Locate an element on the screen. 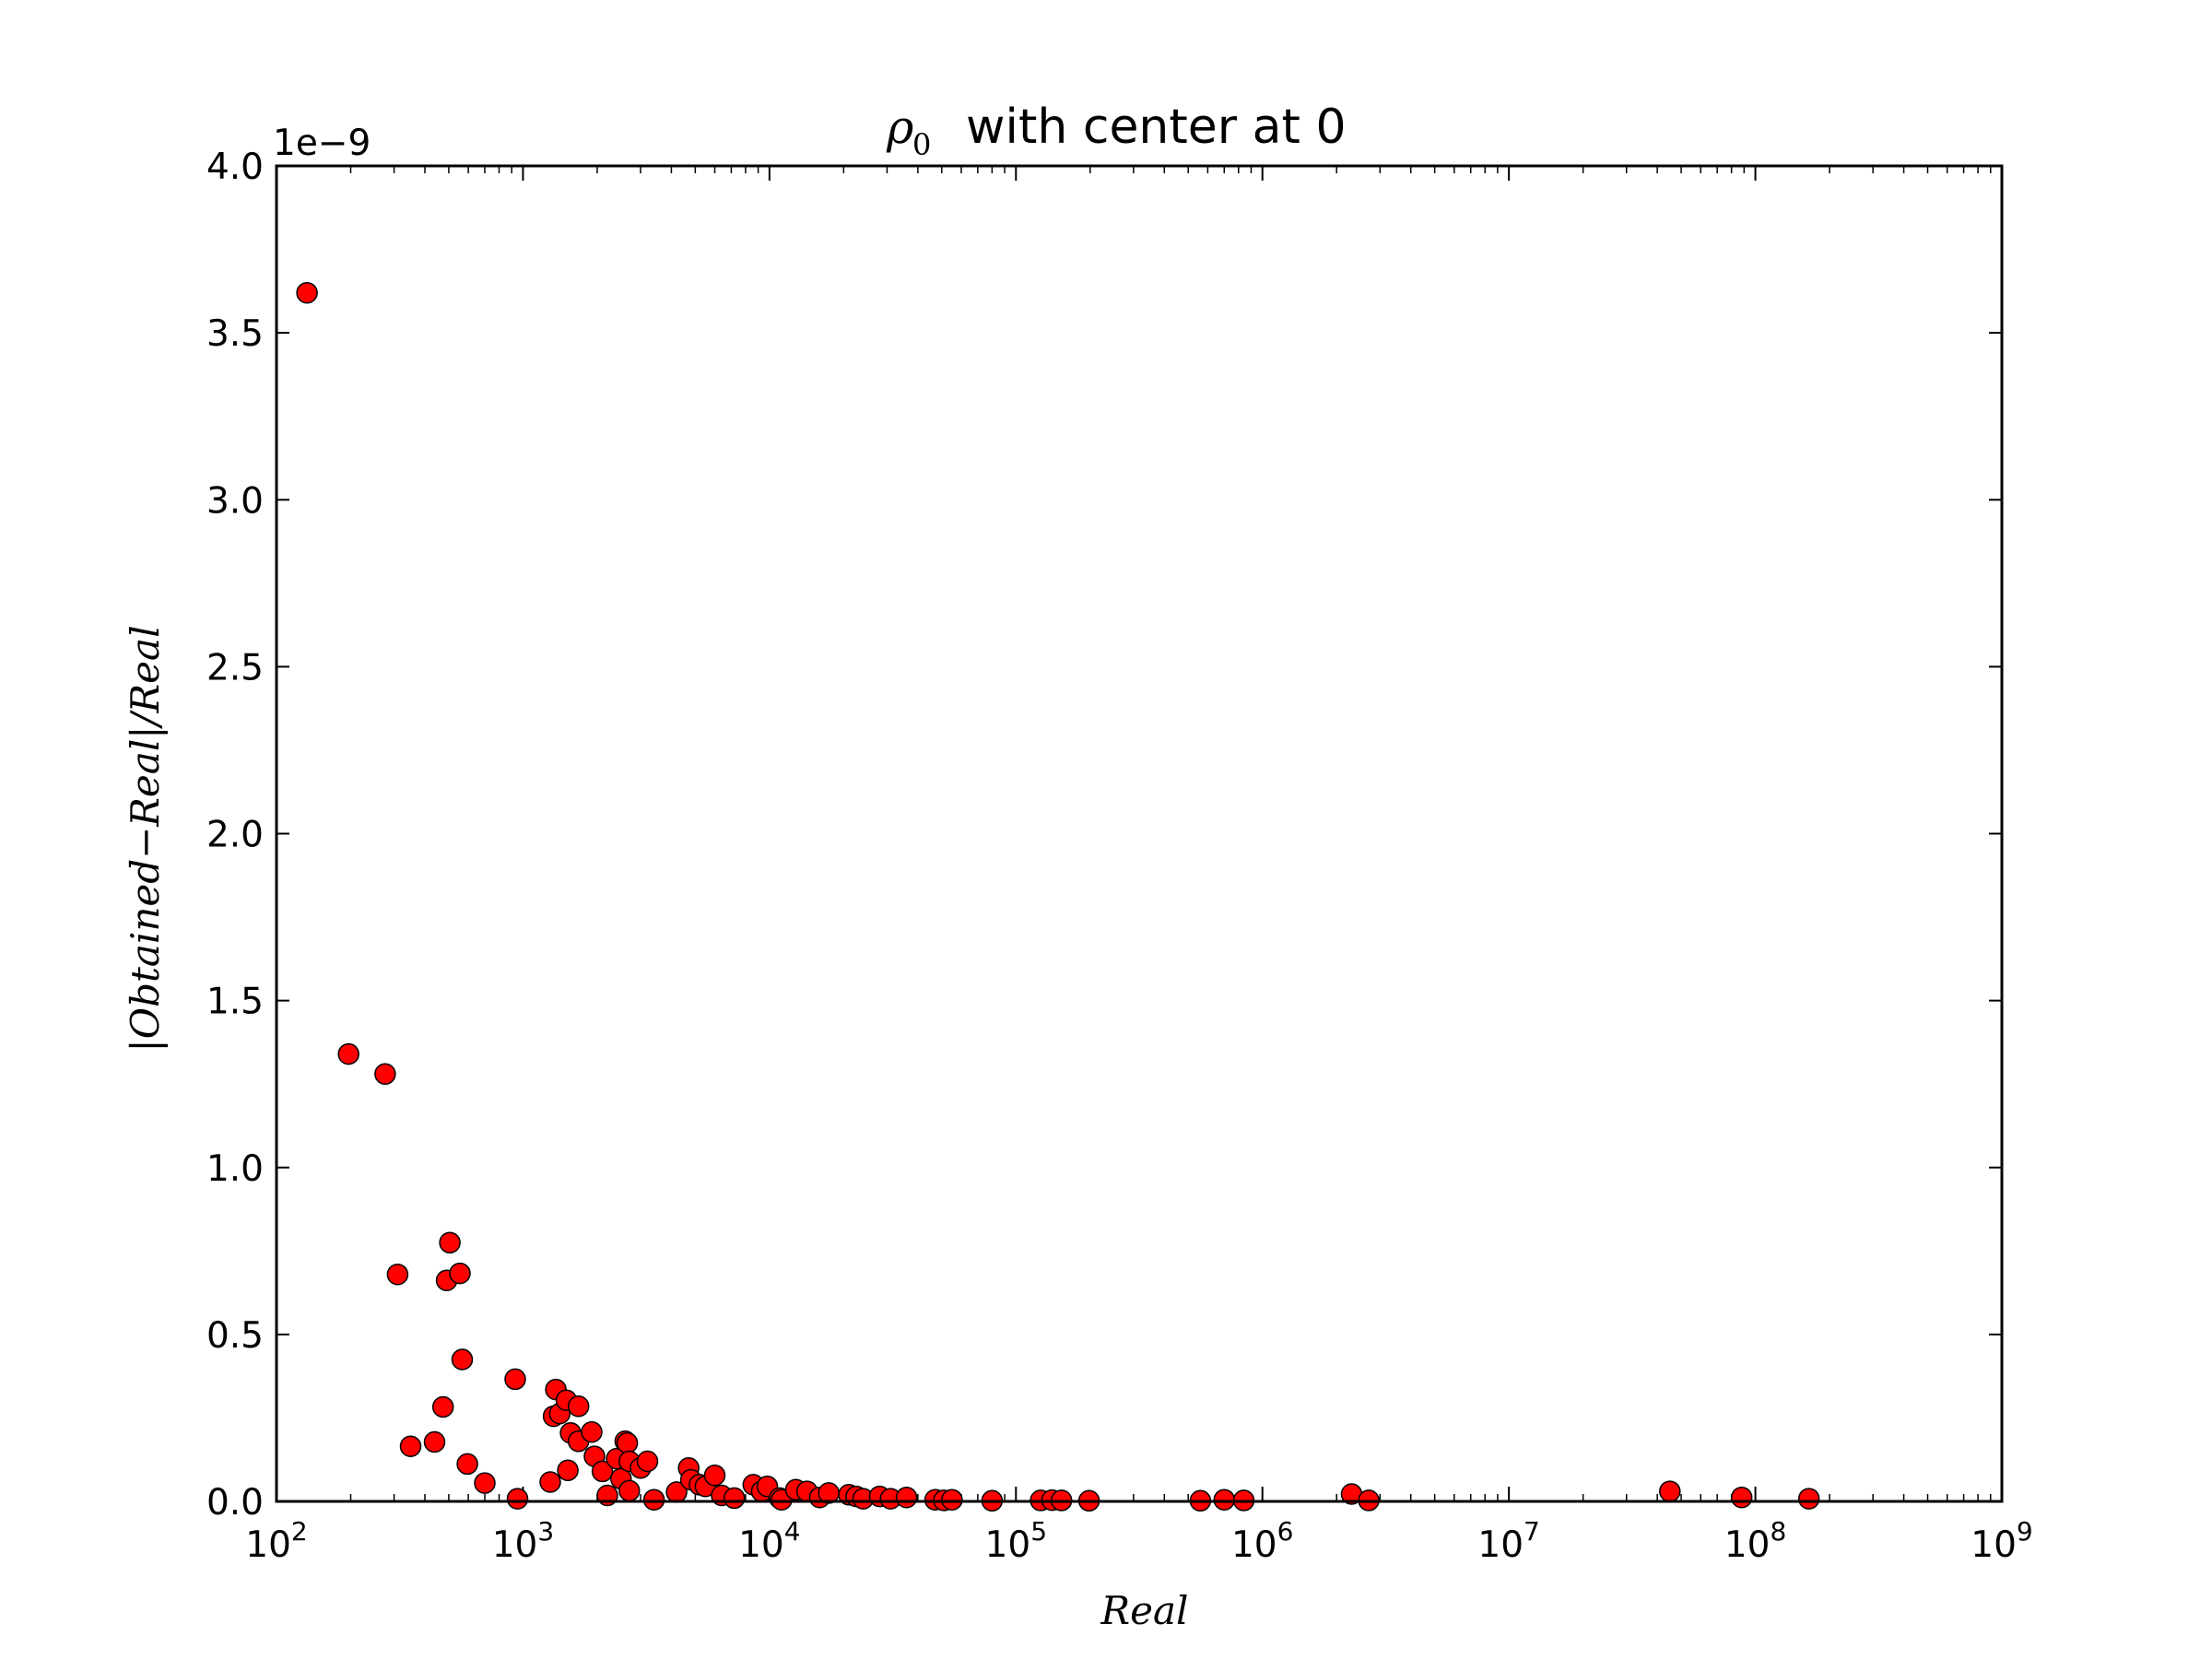 The image size is (2212, 1659). y-axis-label: |Obtained−Real|/Real is located at coordinates (145, 838).